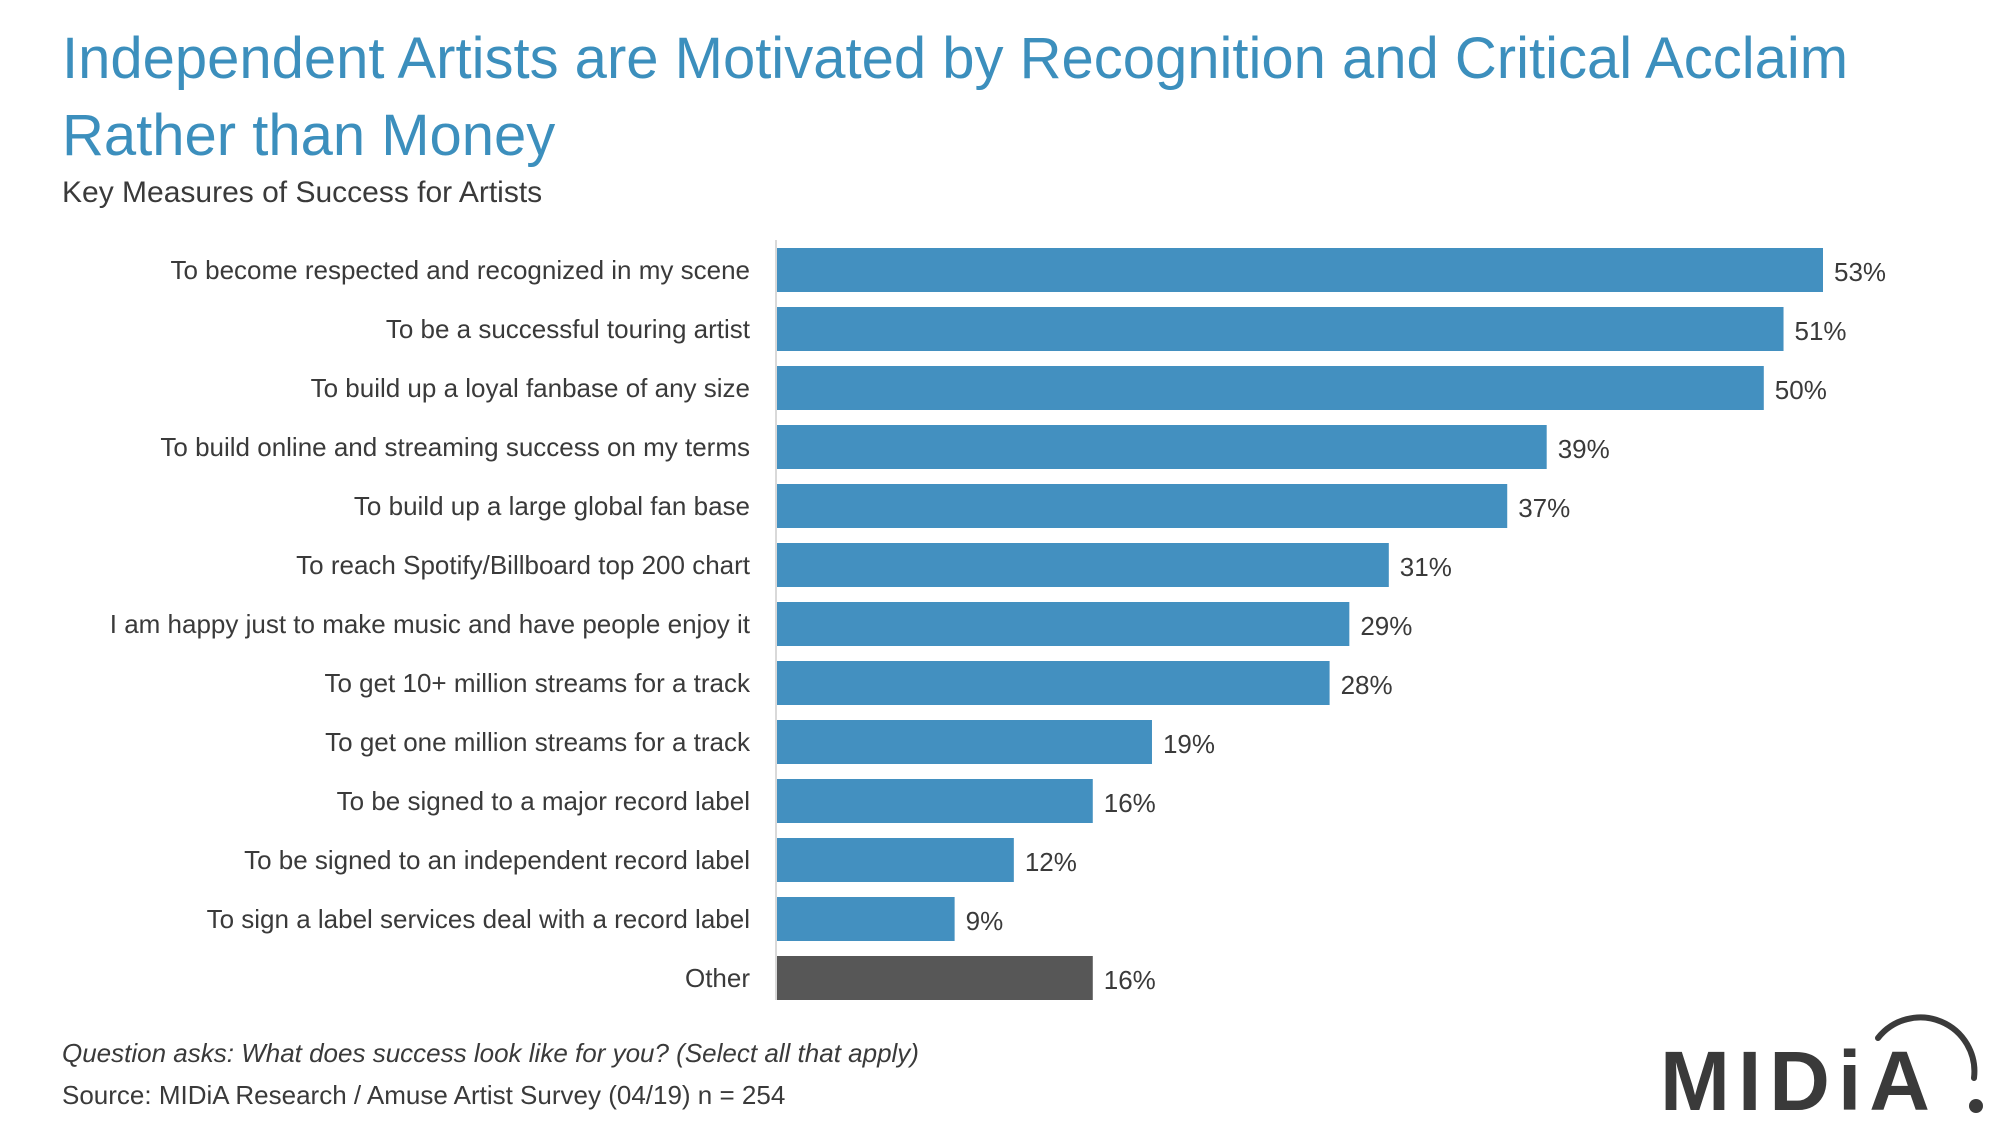 The width and height of the screenshot is (2000, 1127). What do you see at coordinates (1584, 449) in the screenshot?
I see `value-label: 39%` at bounding box center [1584, 449].